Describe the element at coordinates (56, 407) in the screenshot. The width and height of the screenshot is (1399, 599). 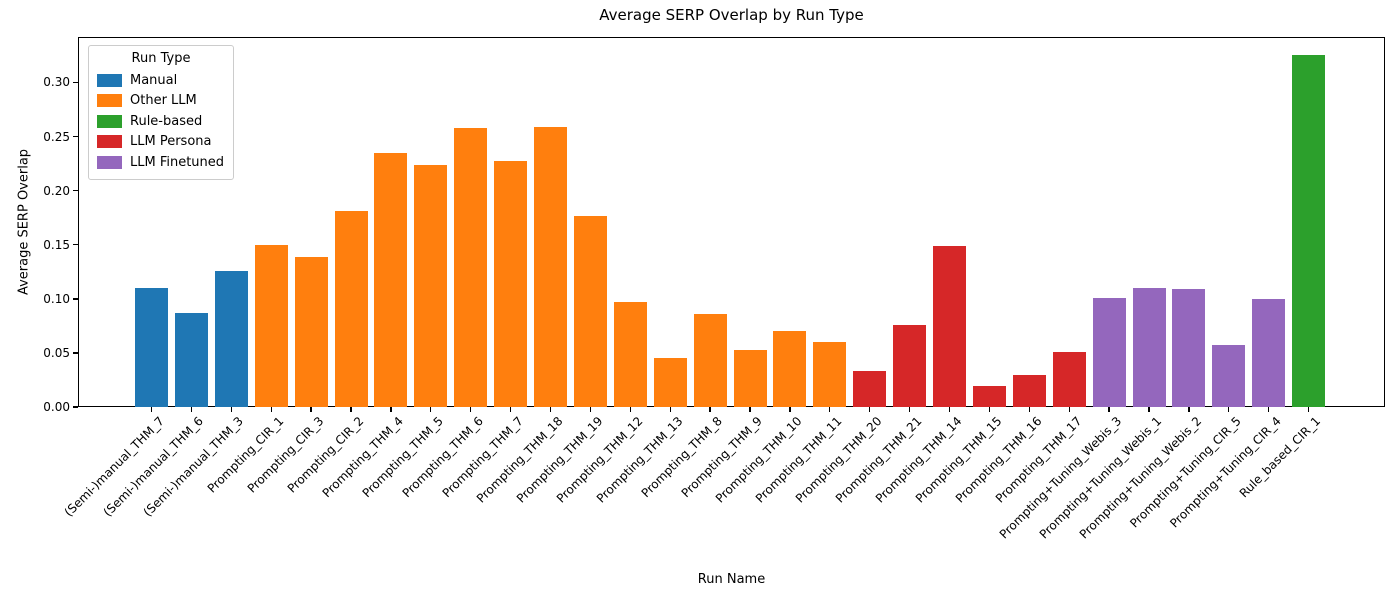
I see `y-tick-label: 0.00` at that location.